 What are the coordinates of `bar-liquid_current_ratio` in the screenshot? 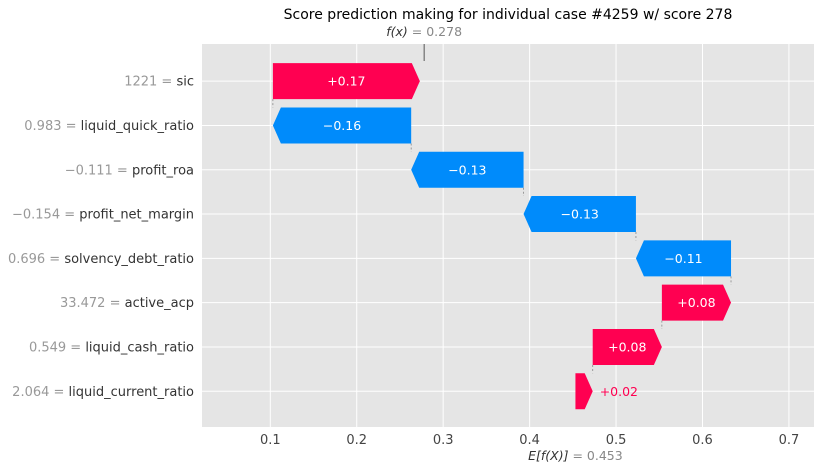 It's located at (584, 391).